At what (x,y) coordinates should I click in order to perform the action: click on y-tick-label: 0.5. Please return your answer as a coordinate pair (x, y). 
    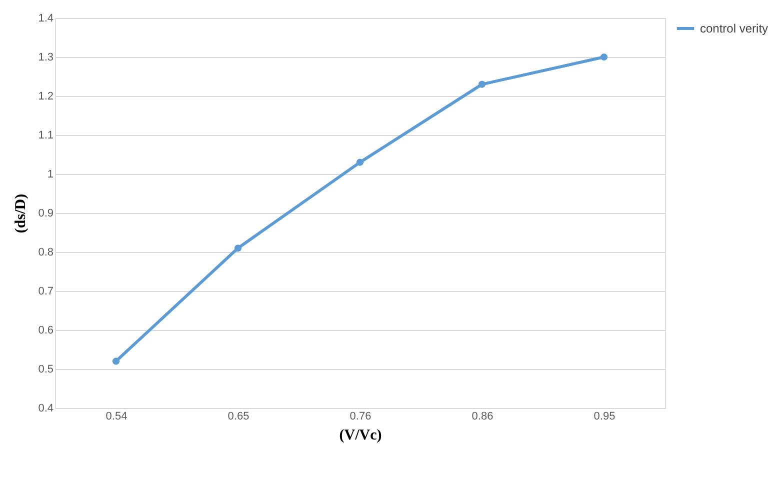
    Looking at the image, I should click on (46, 370).